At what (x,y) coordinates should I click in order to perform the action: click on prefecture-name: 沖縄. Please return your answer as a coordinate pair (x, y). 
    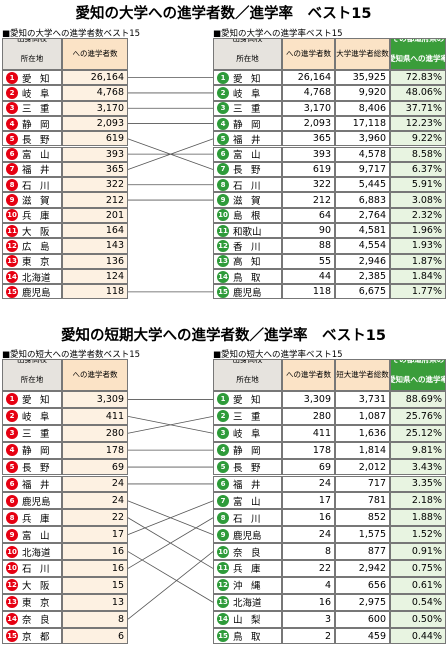
    Looking at the image, I should click on (251, 587).